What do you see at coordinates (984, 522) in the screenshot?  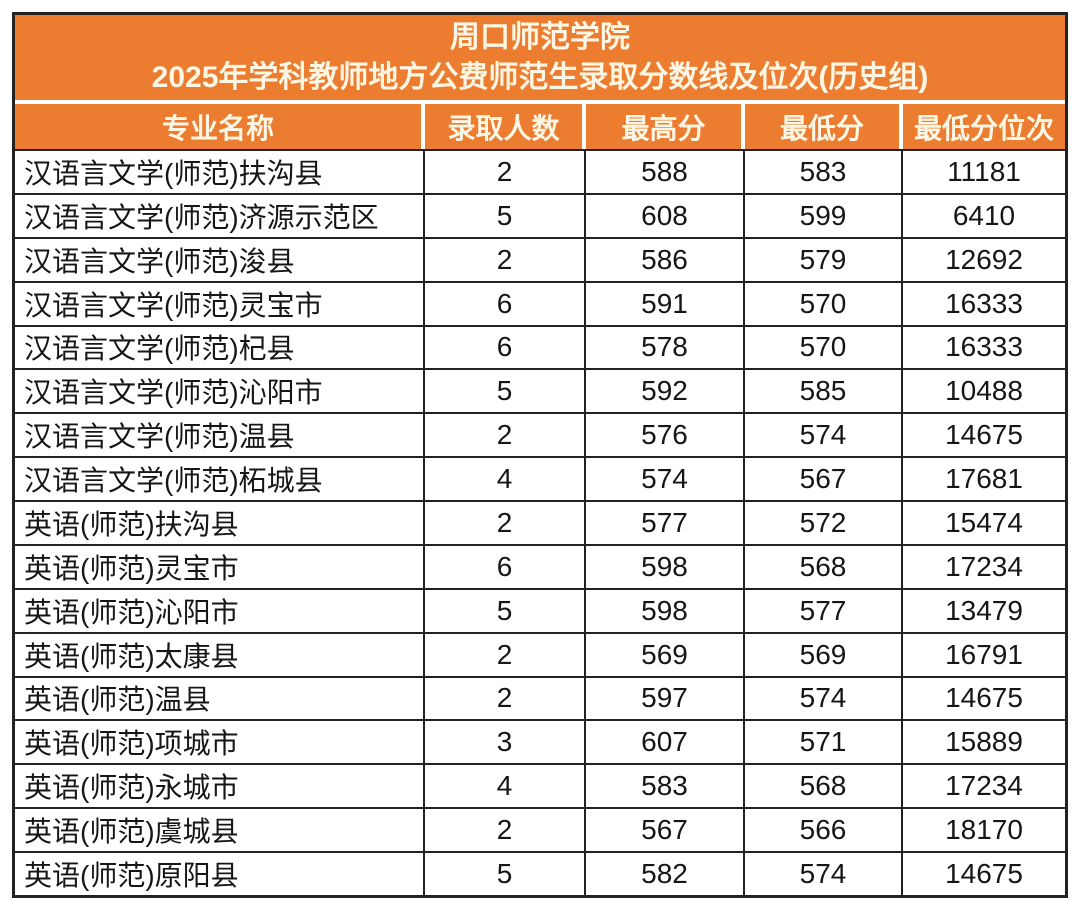 I see `cell-min-rank: 15474` at bounding box center [984, 522].